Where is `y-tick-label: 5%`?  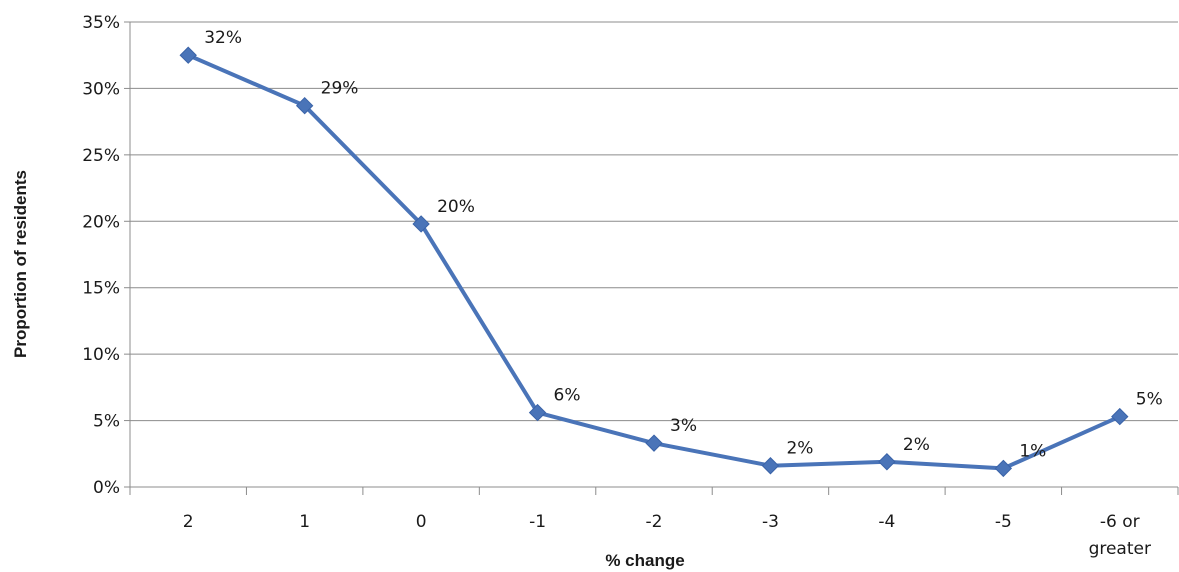
y-tick-label: 5% is located at coordinates (106, 422).